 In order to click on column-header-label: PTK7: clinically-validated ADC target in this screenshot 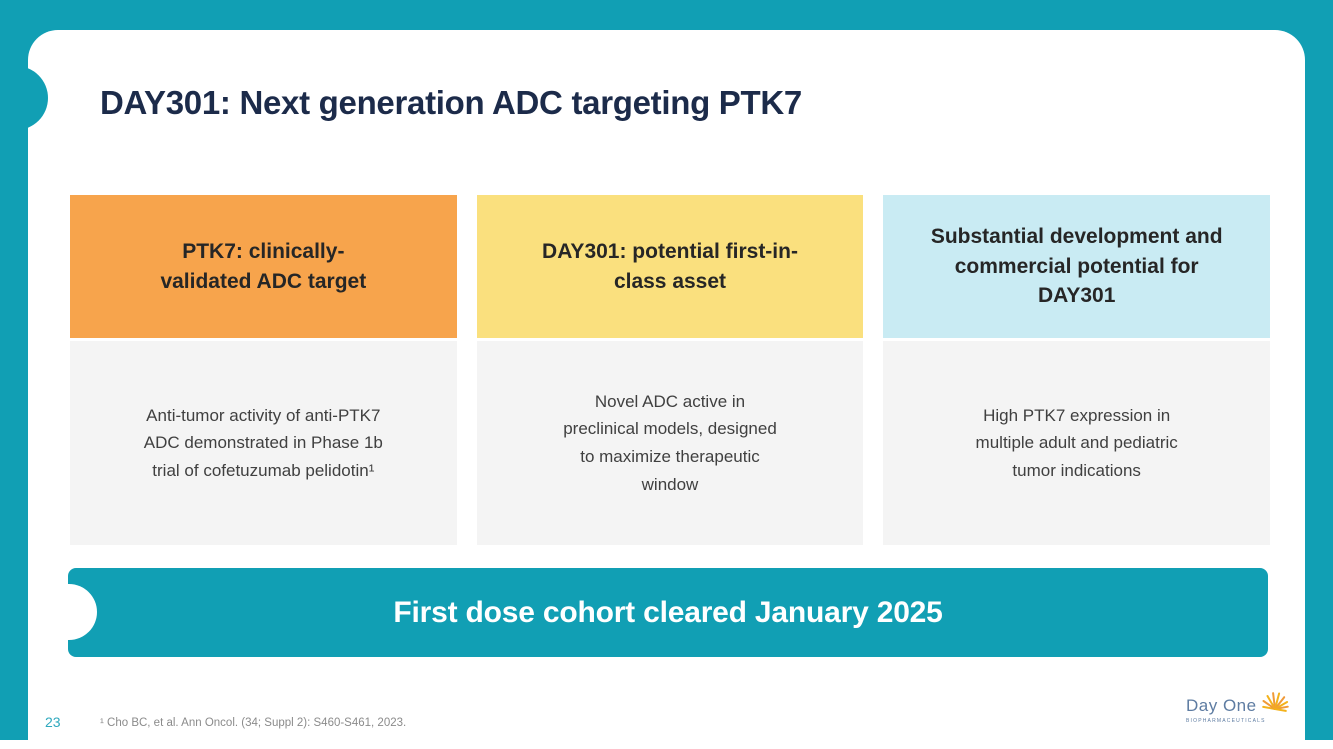, I will do `click(263, 266)`.